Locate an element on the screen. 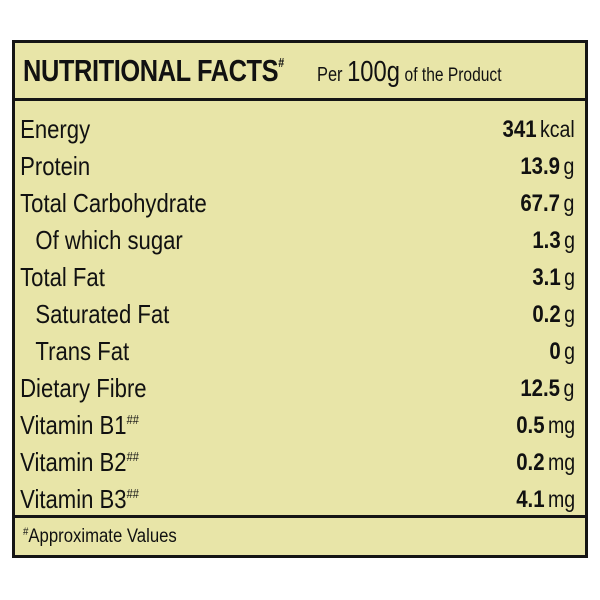 Image resolution: width=600 pixels, height=600 pixels. nutrient-row: Vitamin B2## 0.2 mg is located at coordinates (300, 462).